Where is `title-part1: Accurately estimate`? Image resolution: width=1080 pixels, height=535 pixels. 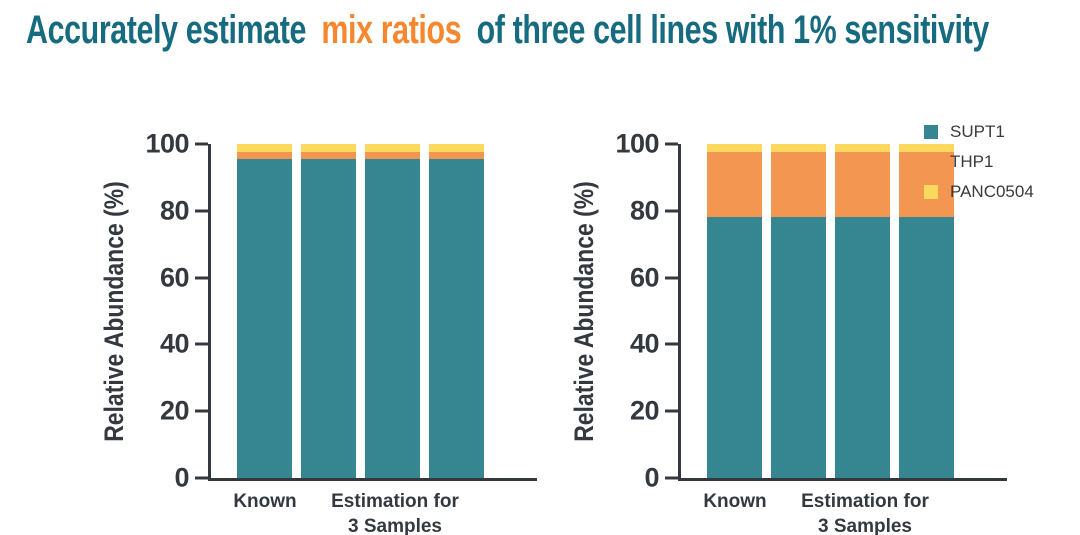
title-part1: Accurately estimate is located at coordinates (166, 30).